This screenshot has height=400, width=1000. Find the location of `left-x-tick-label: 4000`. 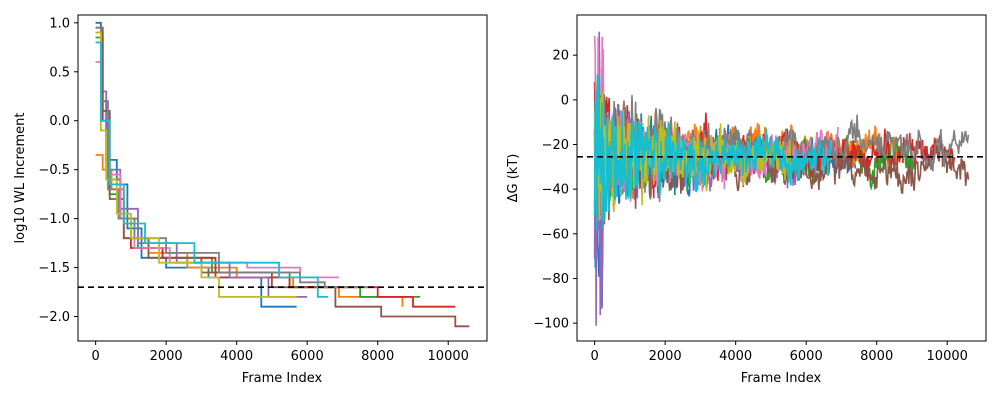

left-x-tick-label: 4000 is located at coordinates (236, 356).